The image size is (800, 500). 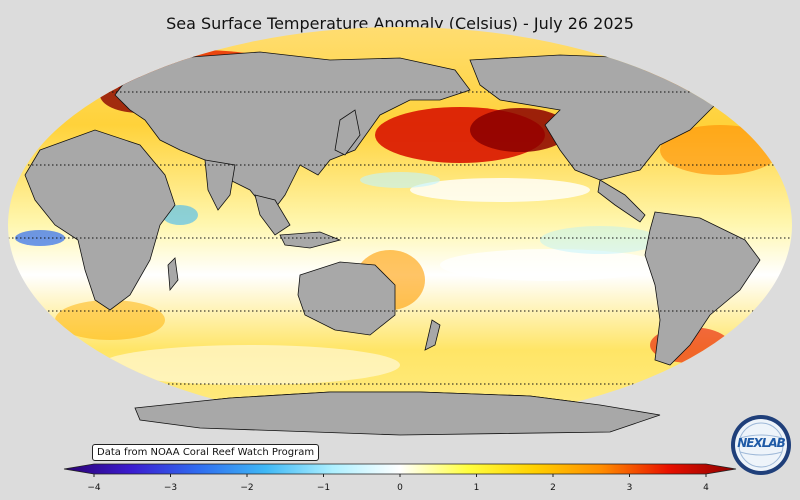 I want to click on colorbar-ticks, so click(x=400, y=475).